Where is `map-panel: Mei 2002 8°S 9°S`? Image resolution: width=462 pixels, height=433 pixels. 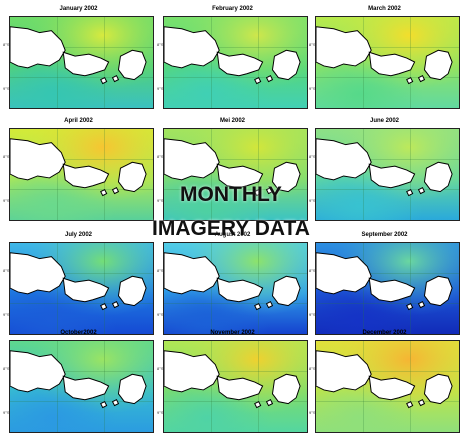
map-panel: Mei 2002 8°S 9°S is located at coordinates (232, 168).